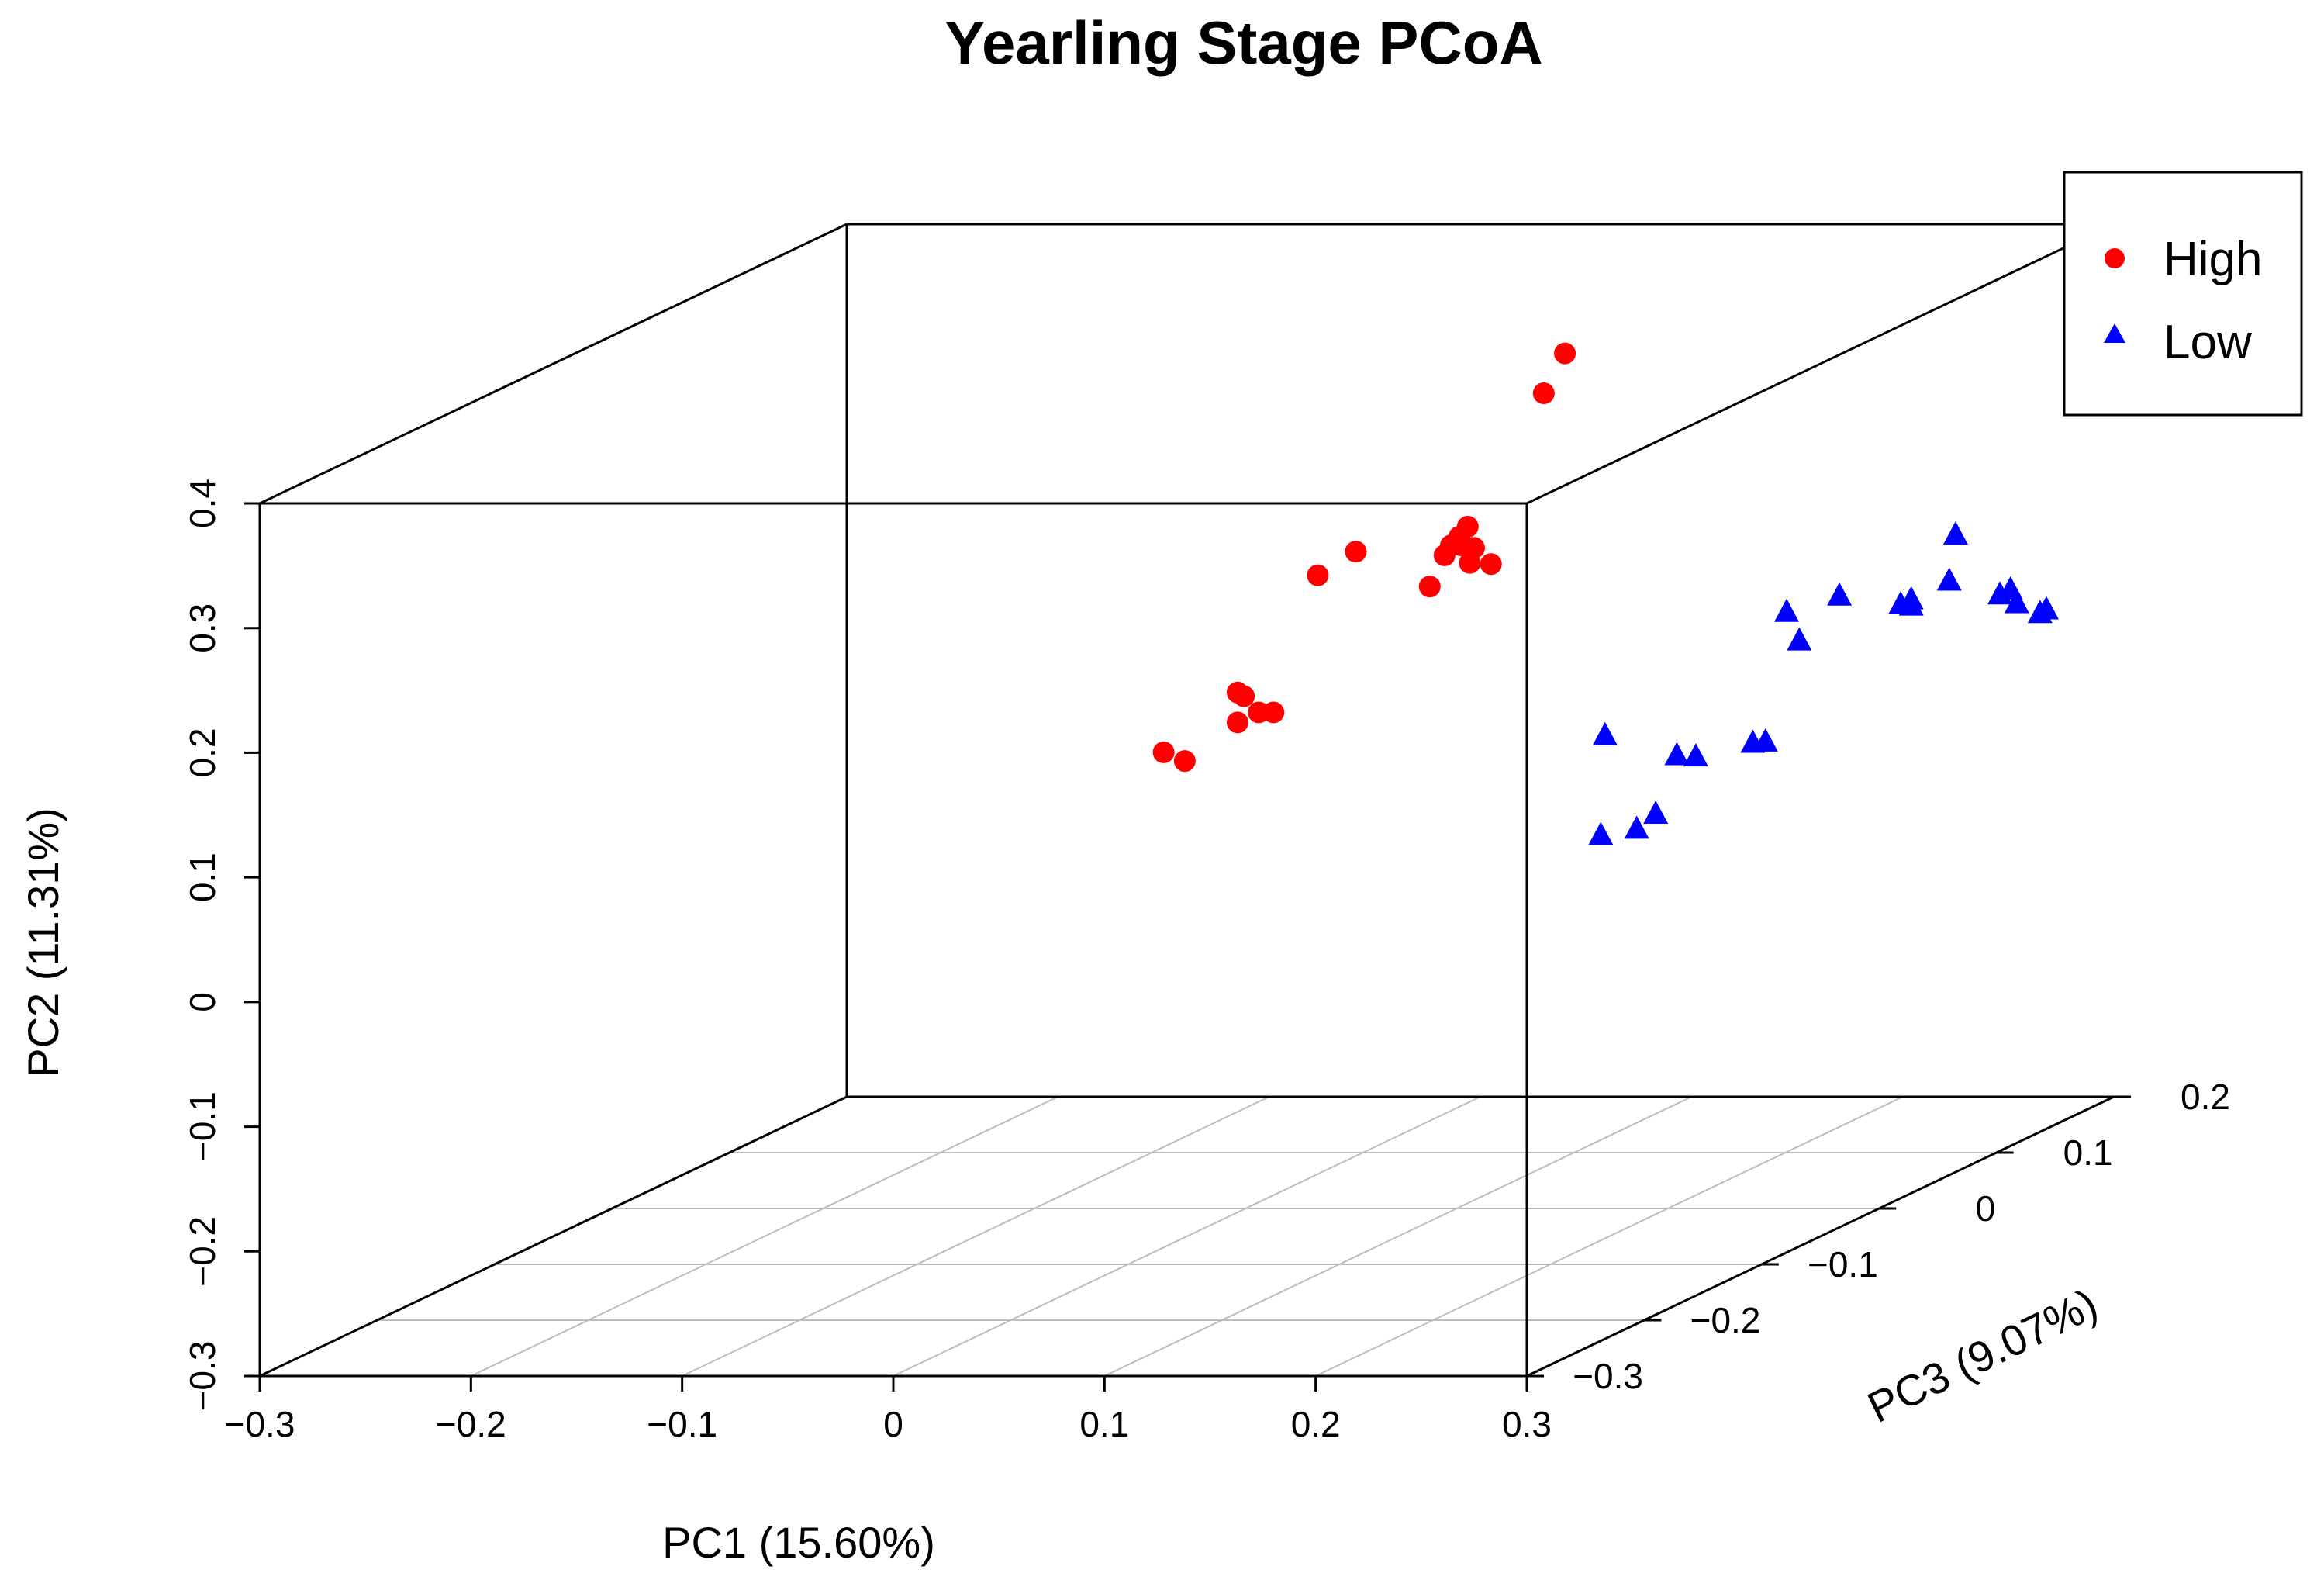 This screenshot has width=2324, height=1580. Describe the element at coordinates (1104, 1424) in the screenshot. I see `x-tick-label: 0.1` at that location.